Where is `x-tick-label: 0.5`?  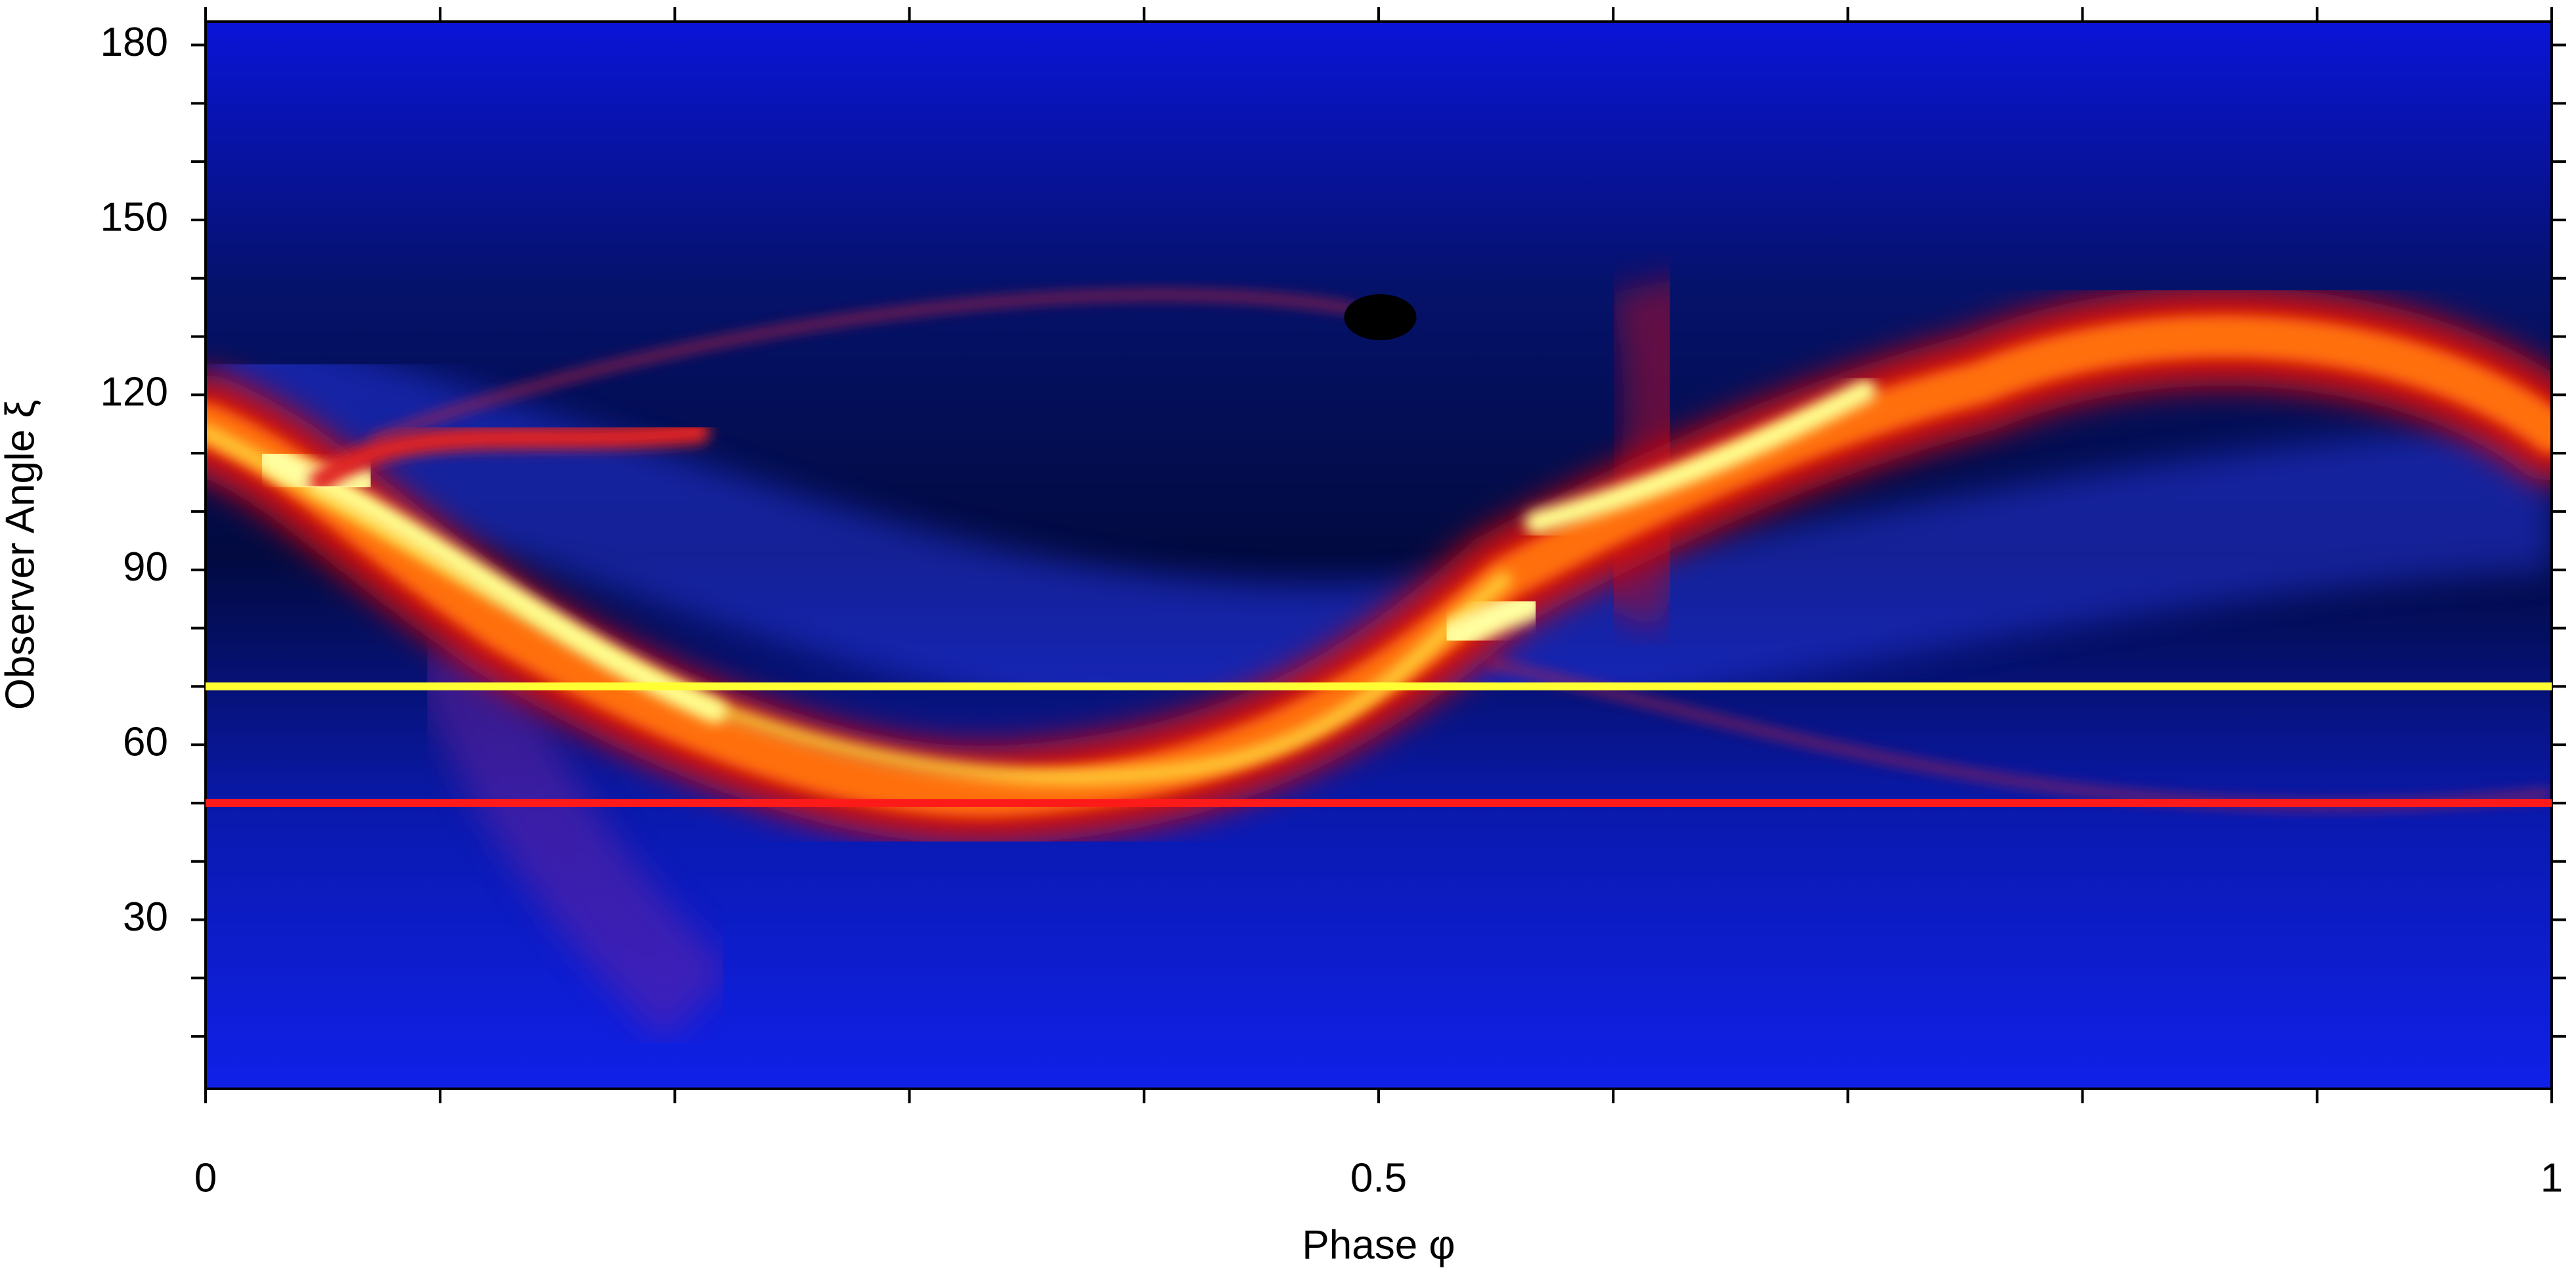 x-tick-label: 0.5 is located at coordinates (1378, 1177).